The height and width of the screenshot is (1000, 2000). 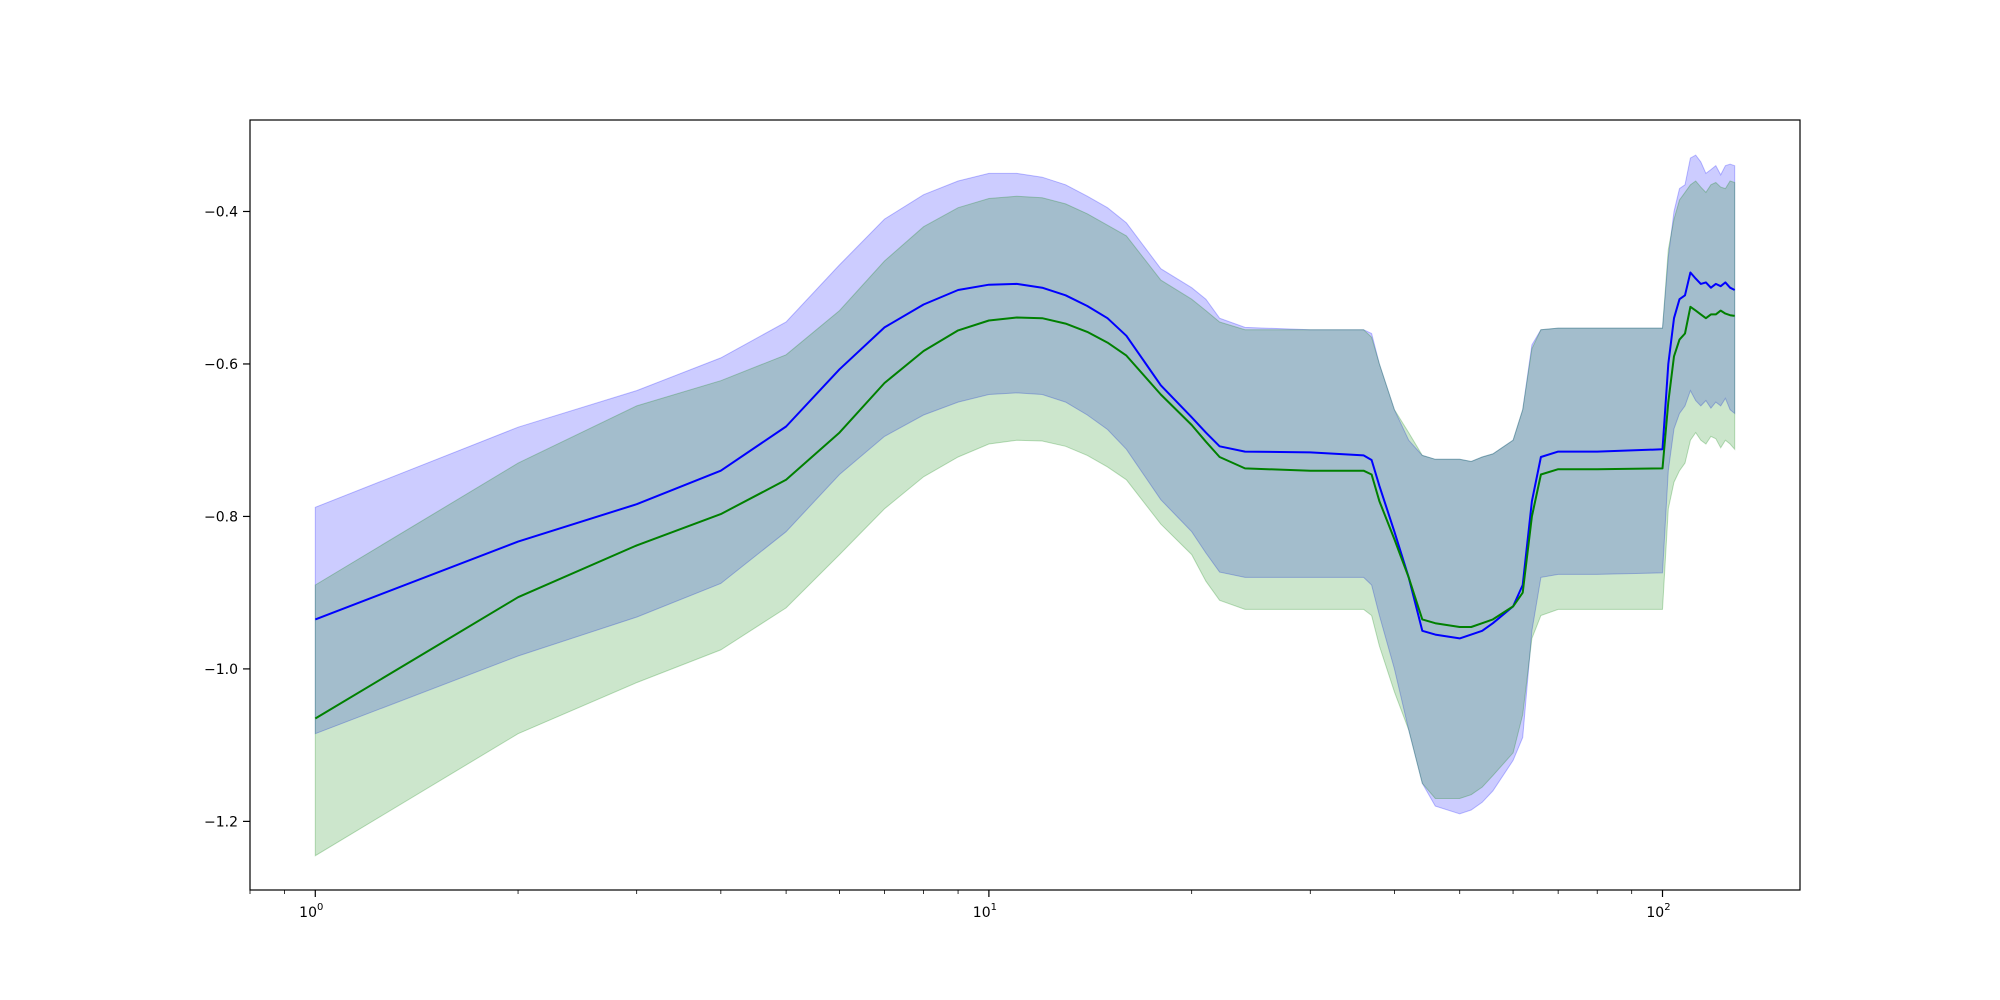 I want to click on y-tick-label: −0.8, so click(x=221, y=517).